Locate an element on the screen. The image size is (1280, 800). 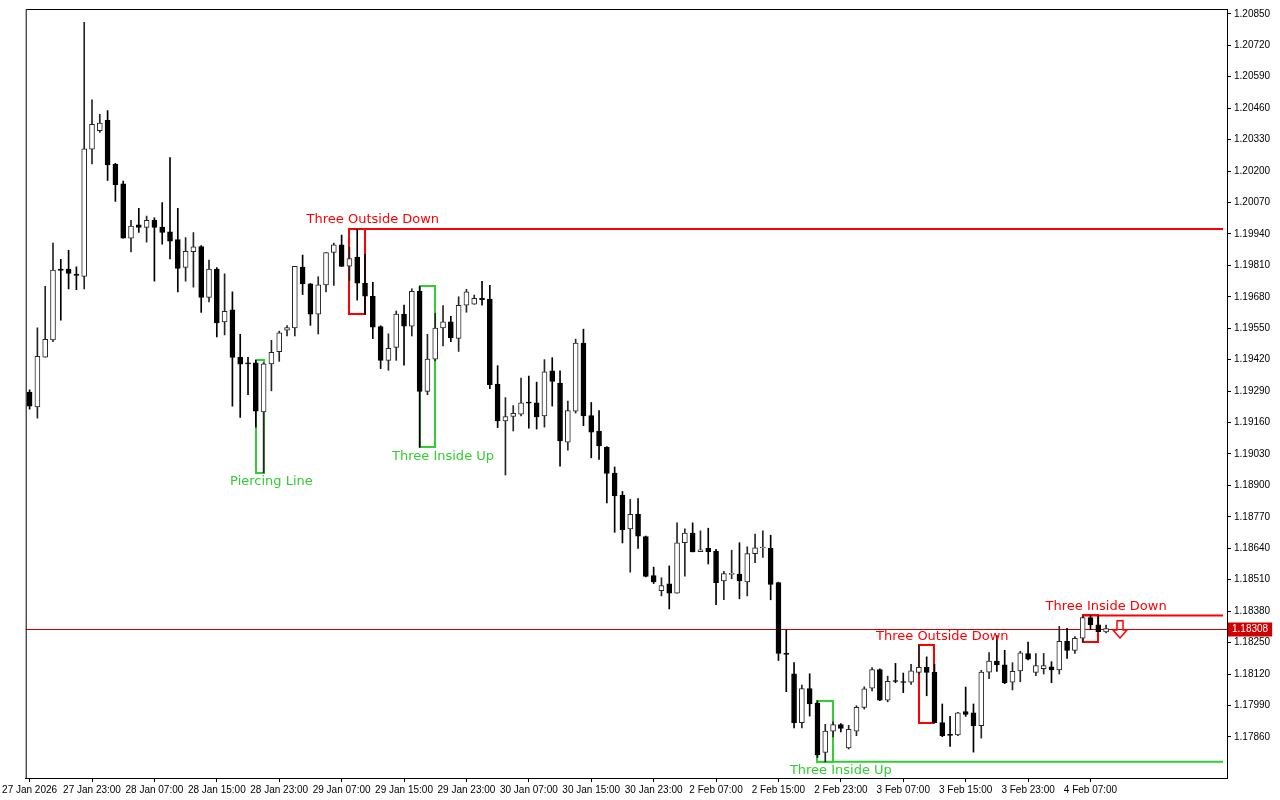
y-tick-label: 1.20590 is located at coordinates (1252, 76).